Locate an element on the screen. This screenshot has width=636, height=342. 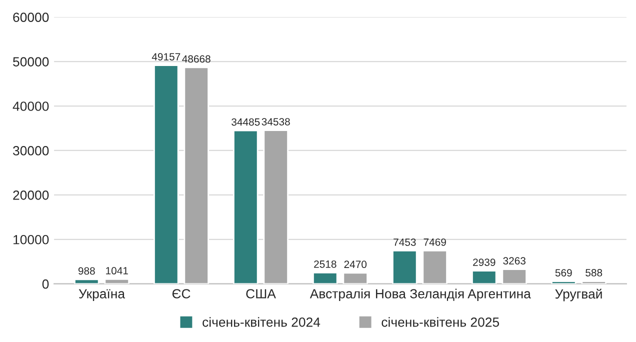
x-tick-label: США is located at coordinates (261, 293).